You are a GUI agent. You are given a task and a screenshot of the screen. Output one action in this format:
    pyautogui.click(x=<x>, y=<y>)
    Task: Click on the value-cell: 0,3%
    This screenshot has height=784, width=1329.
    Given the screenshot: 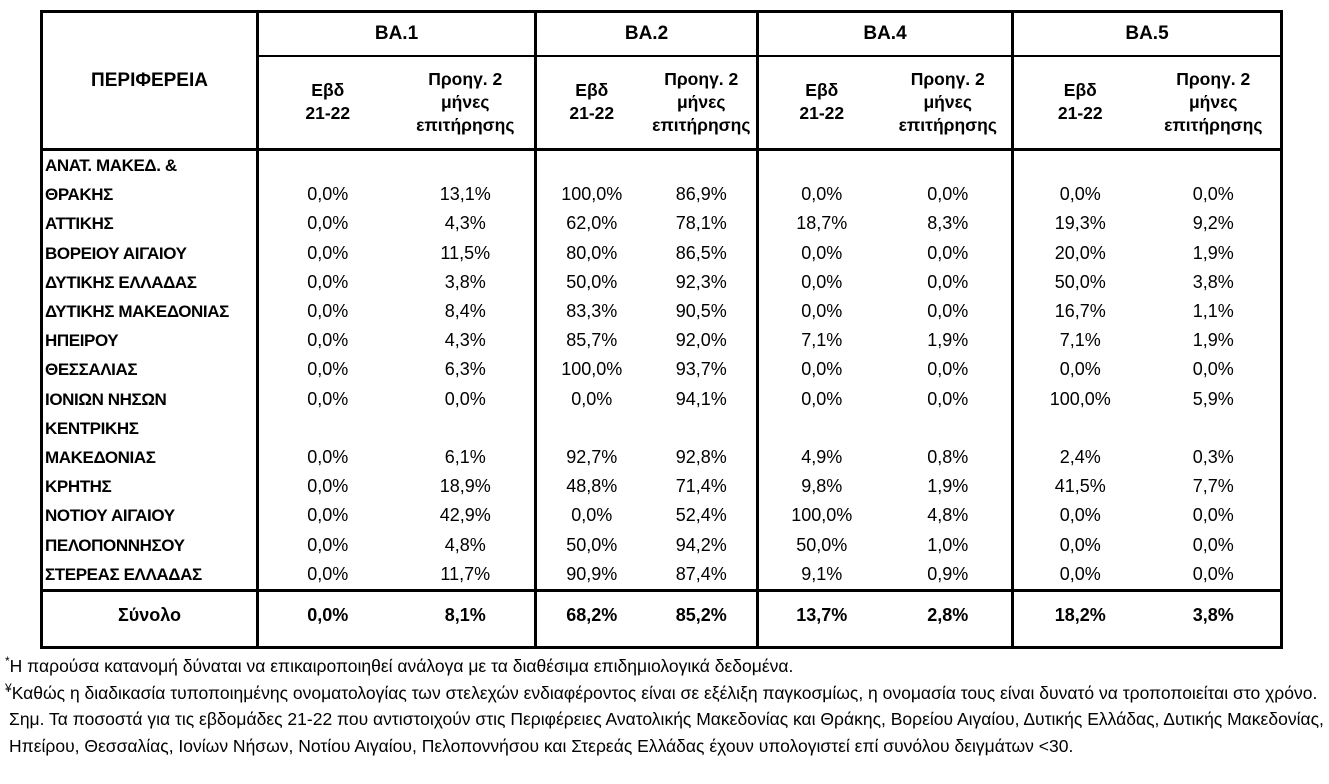 What is the action you would take?
    pyautogui.click(x=1213, y=457)
    